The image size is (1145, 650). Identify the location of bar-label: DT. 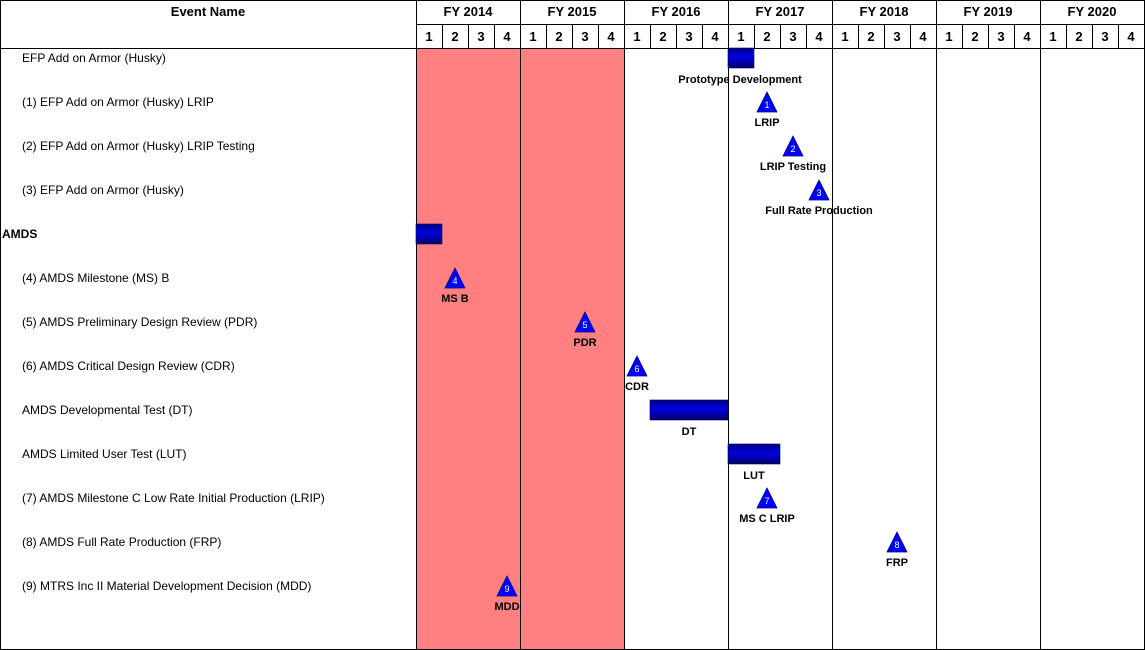
(689, 432).